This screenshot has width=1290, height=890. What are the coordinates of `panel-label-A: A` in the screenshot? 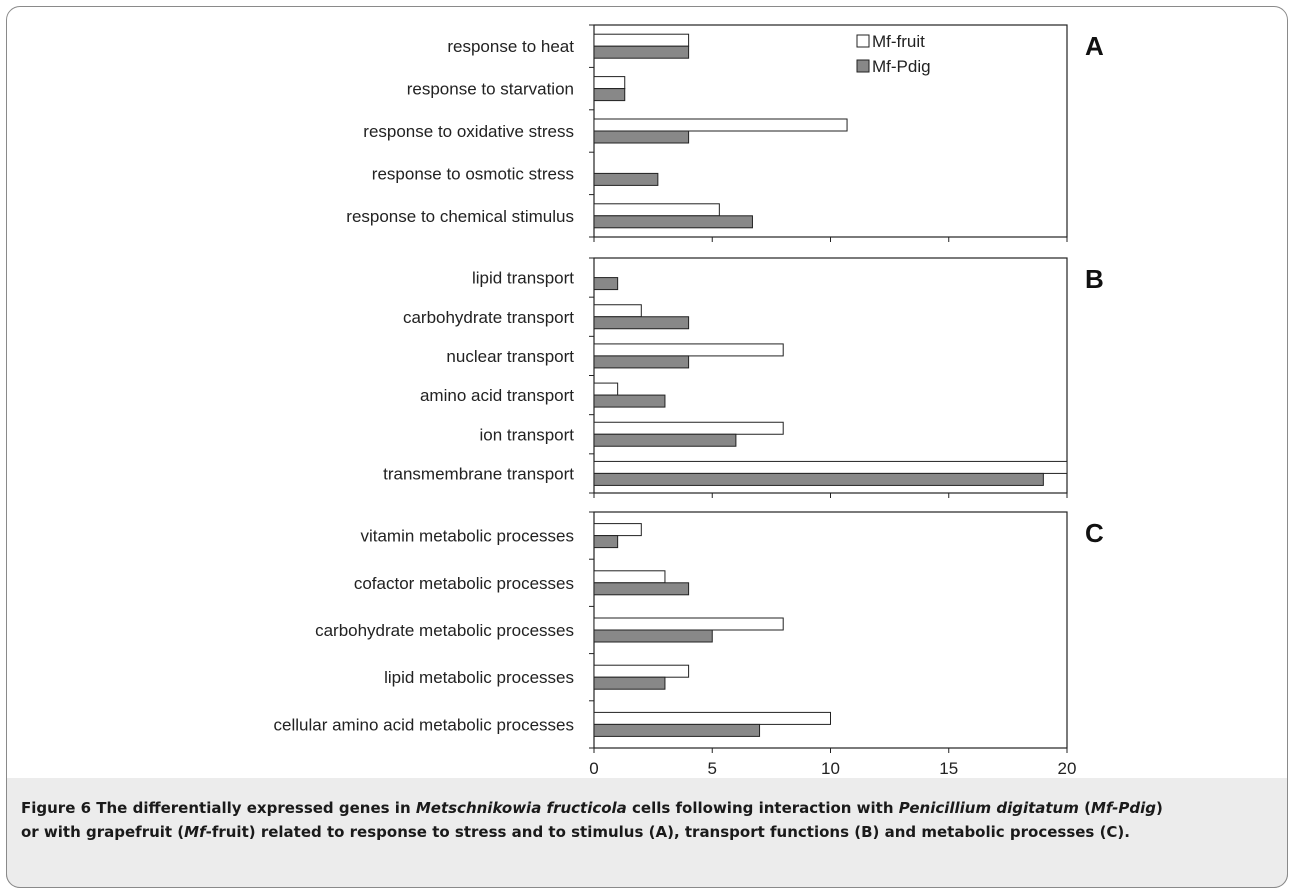 It's located at (1094, 46).